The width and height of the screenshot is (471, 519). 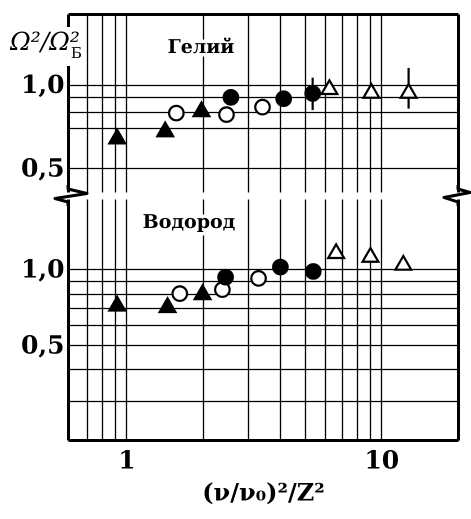 What do you see at coordinates (127, 460) in the screenshot?
I see `x-tick-label: 1` at bounding box center [127, 460].